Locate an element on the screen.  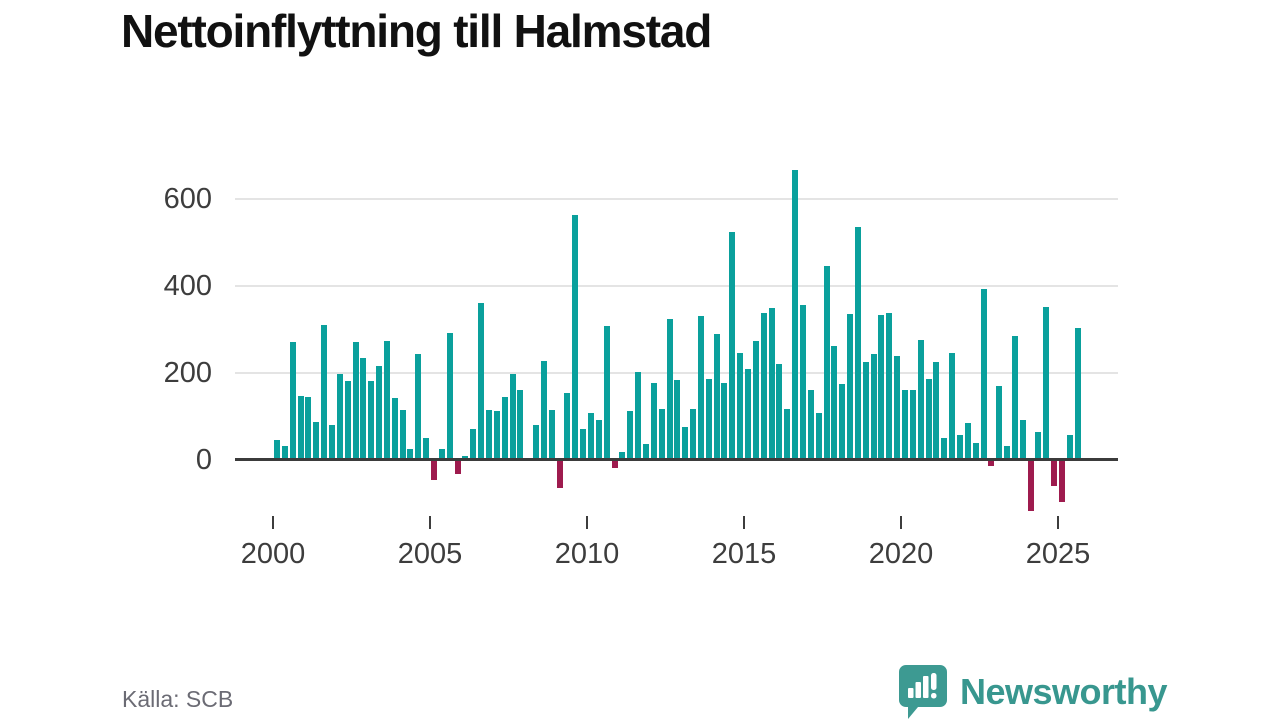
bar-2024-Q4 is located at coordinates (1054, 473).